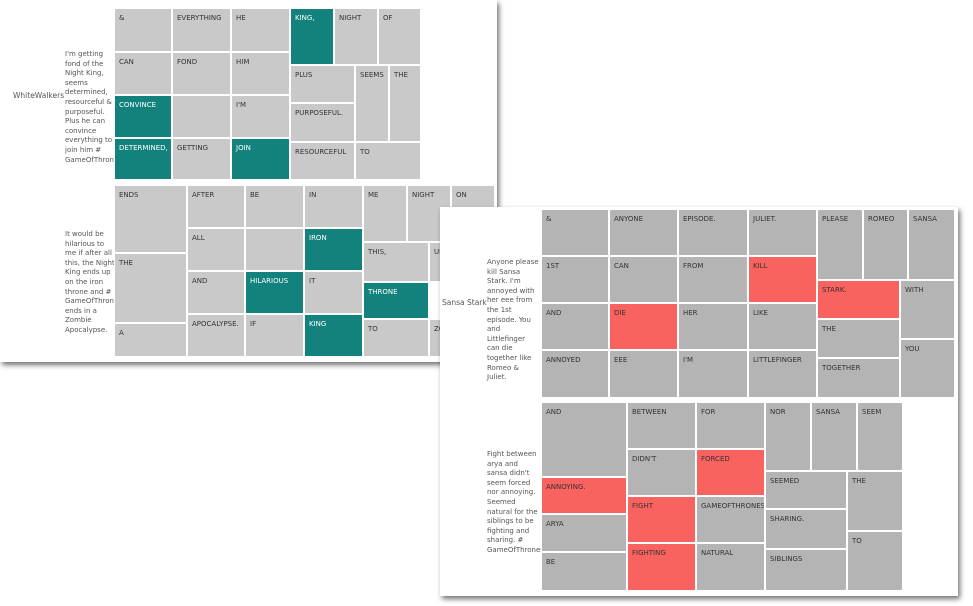 The image size is (973, 606). Describe the element at coordinates (584, 533) in the screenshot. I see `treemap-cell: ARYA` at that location.